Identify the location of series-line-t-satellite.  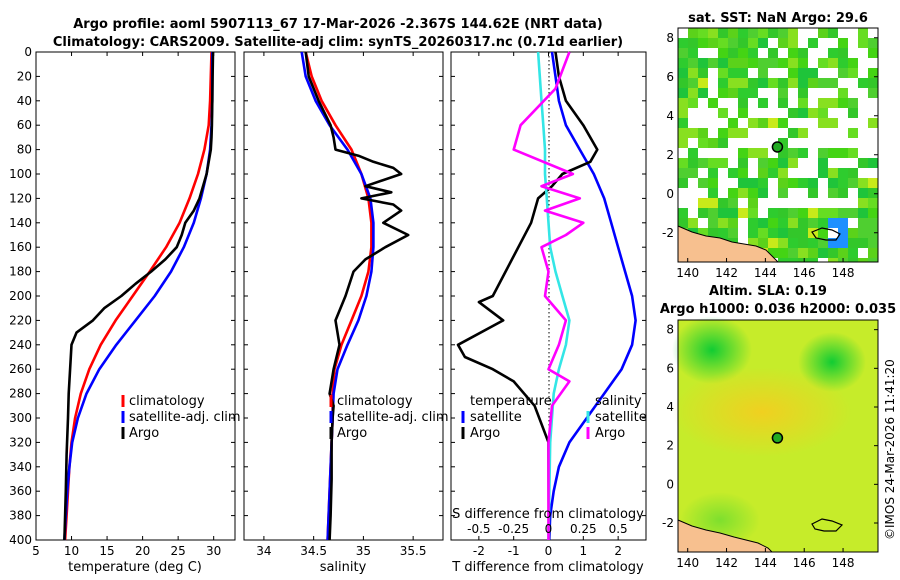
(592, 296).